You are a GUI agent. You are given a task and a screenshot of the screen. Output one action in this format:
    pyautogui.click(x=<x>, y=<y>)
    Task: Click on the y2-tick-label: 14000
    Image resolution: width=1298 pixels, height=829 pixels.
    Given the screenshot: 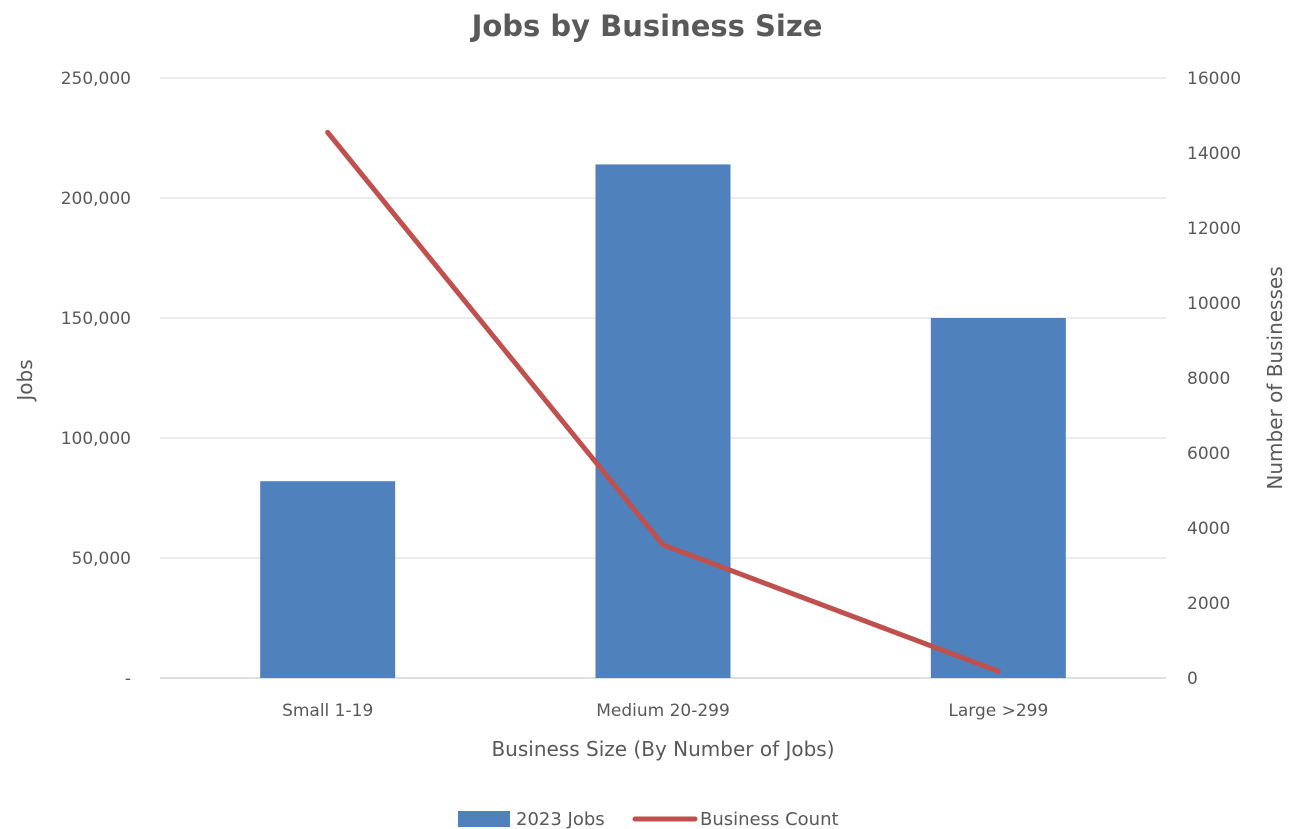 What is the action you would take?
    pyautogui.click(x=1214, y=154)
    